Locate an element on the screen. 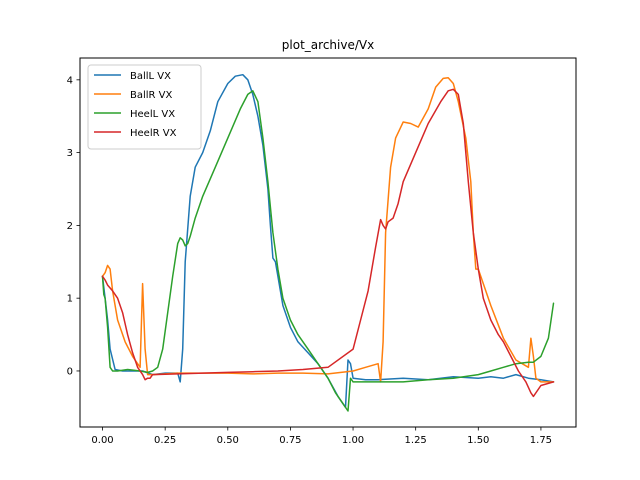 This screenshot has height=480, width=640. y-tick-label: 4 is located at coordinates (70, 80).